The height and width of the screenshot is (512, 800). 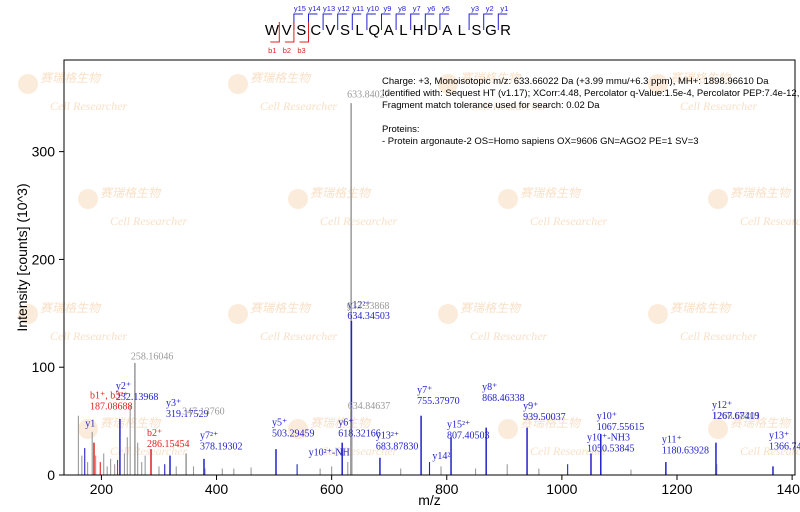 What do you see at coordinates (221, 446) in the screenshot?
I see `peak-label: 378.19302` at bounding box center [221, 446].